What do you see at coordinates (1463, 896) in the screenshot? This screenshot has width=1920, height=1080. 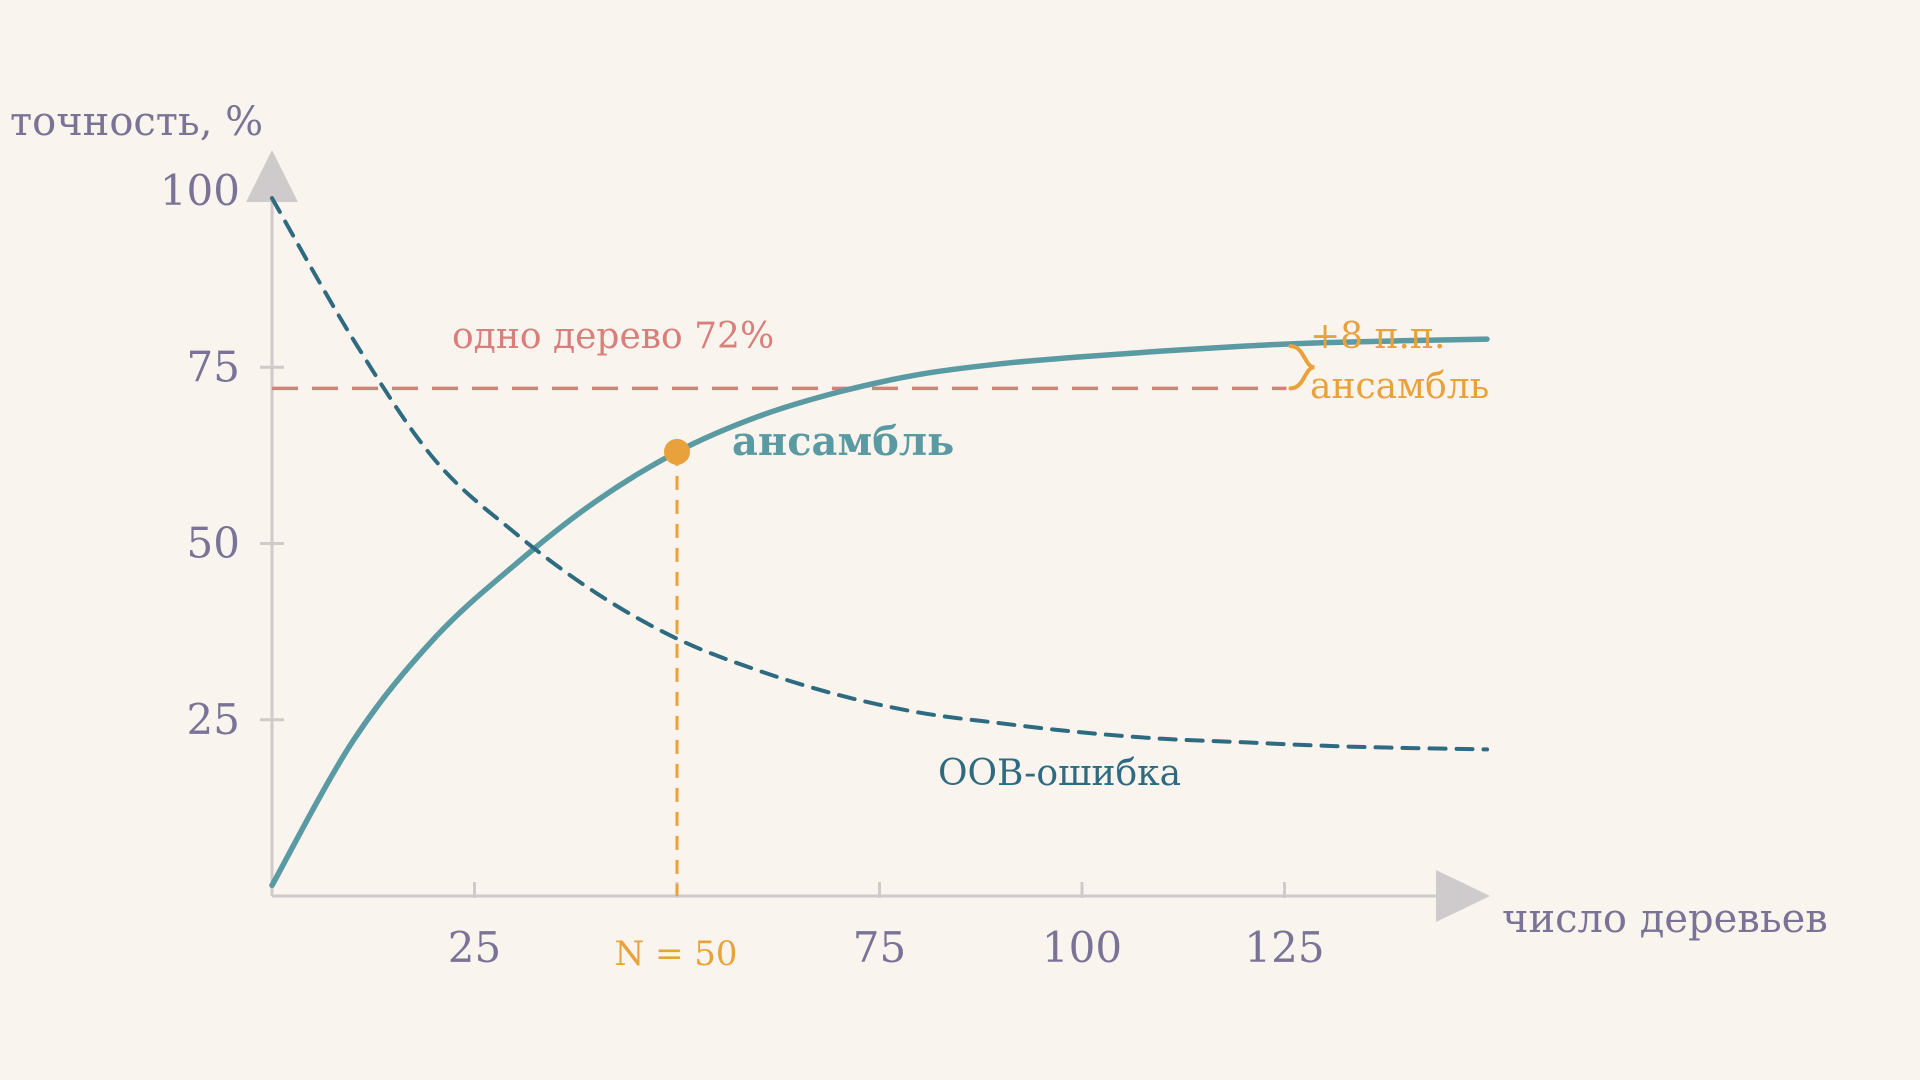 I see `x-axis-arrow` at bounding box center [1463, 896].